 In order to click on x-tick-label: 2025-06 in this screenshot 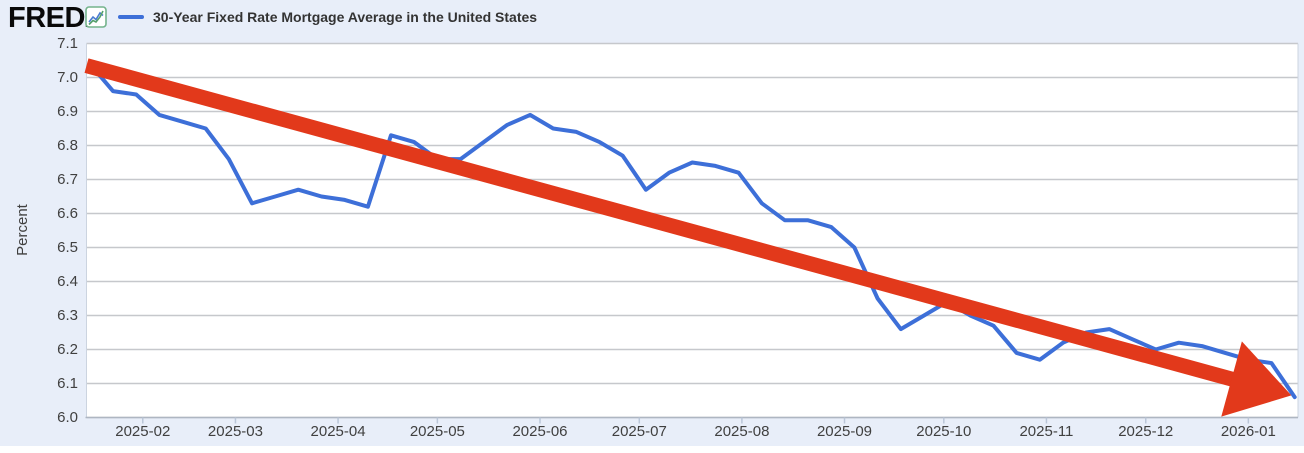, I will do `click(540, 431)`.